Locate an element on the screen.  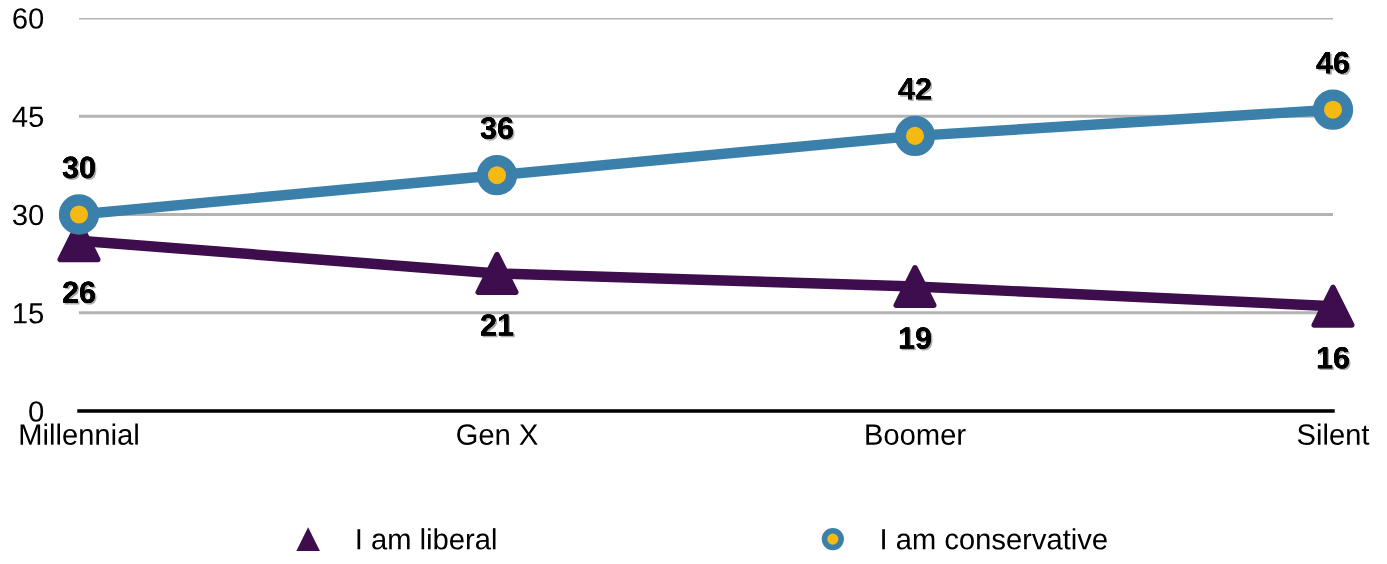
y-tick-label: 15 is located at coordinates (29, 313).